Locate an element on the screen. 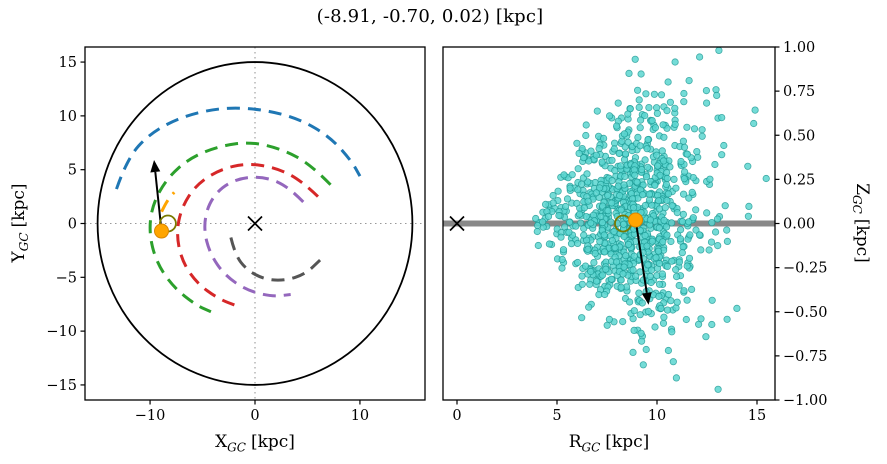 Image resolution: width=887 pixels, height=464 pixels. tick-label: −10 is located at coordinates (61, 332).